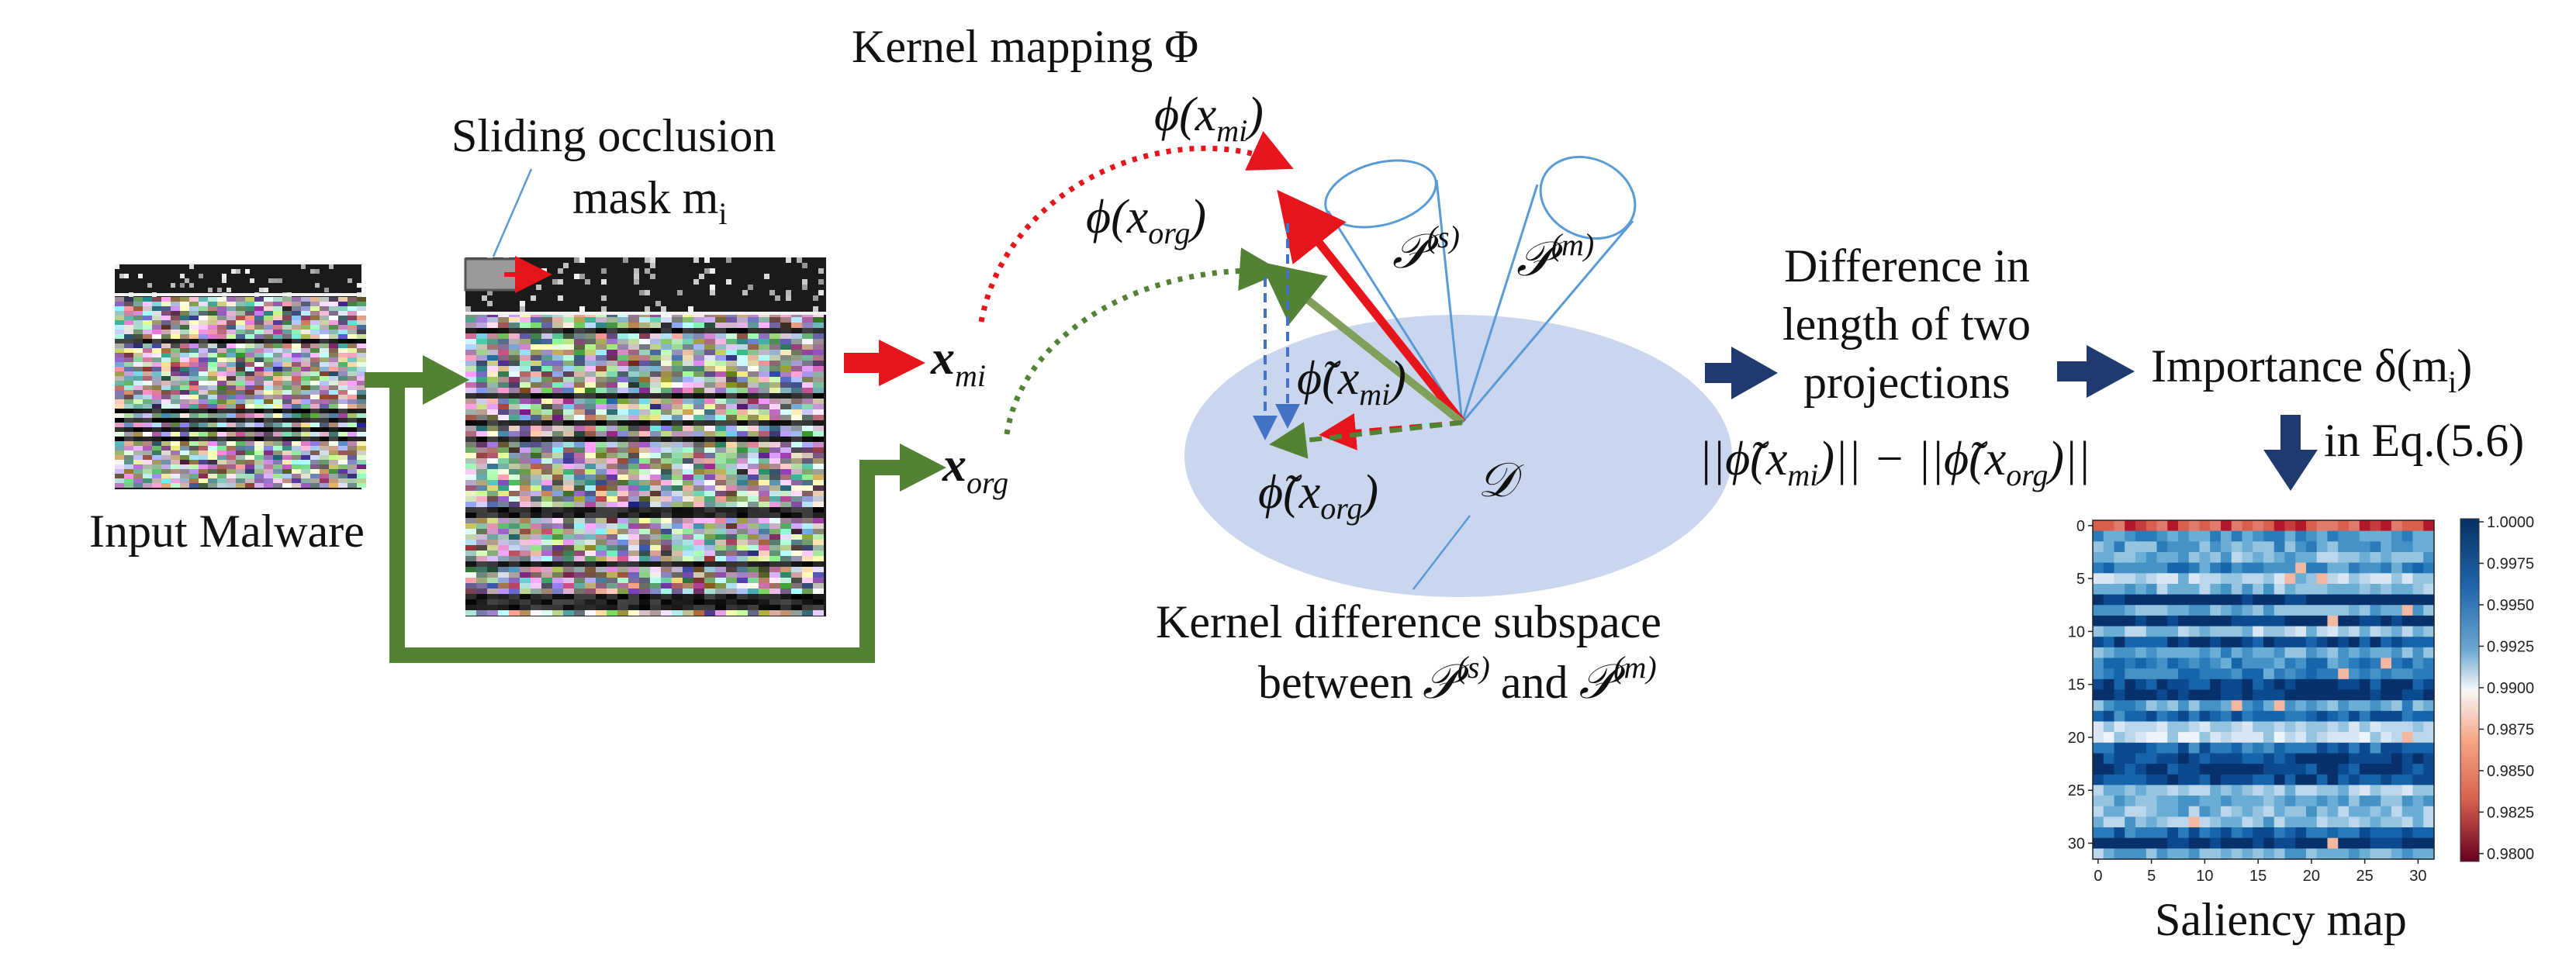  Describe the element at coordinates (1555, 256) in the screenshot. I see `p-m-label: 𝒫(m)` at that location.